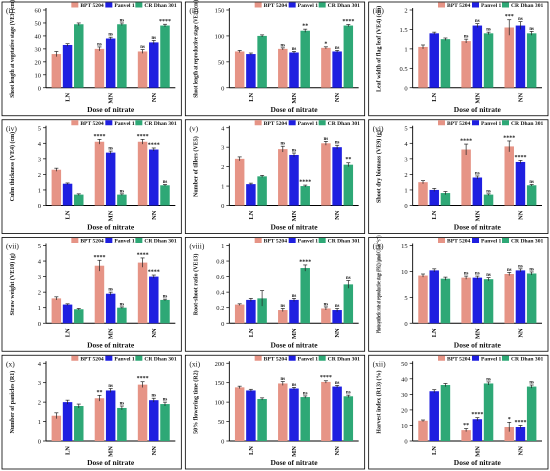  What do you see at coordinates (379, 10) in the screenshot?
I see `panel-label: (iii)` at bounding box center [379, 10].